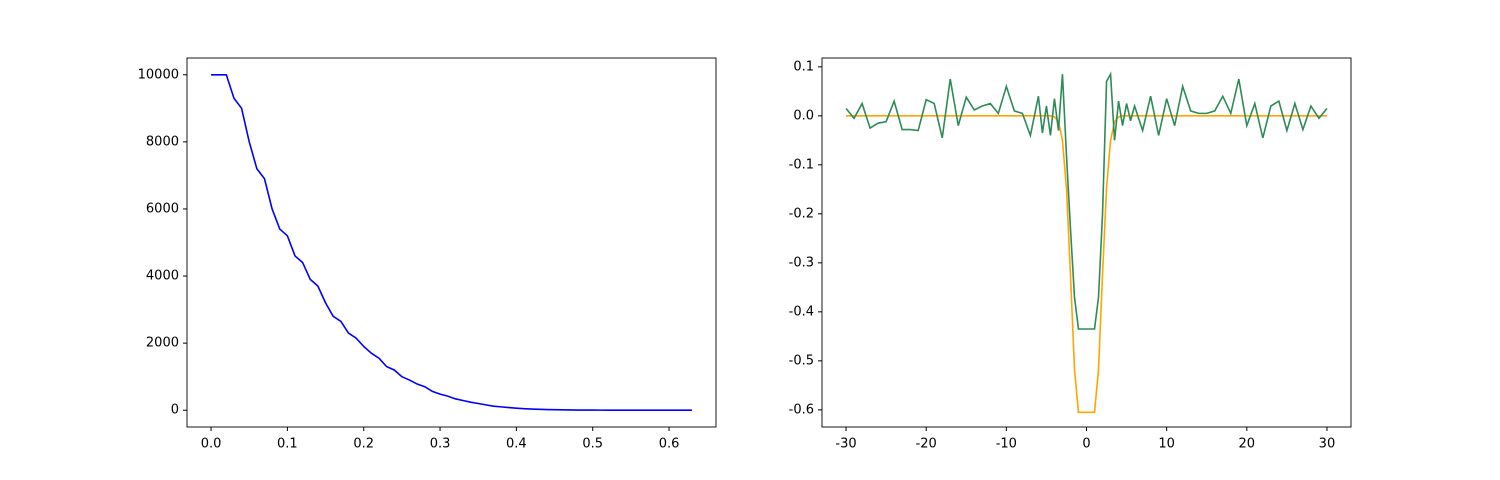 This screenshot has width=1500, height=480. I want to click on y-tick-label: -0.6, so click(801, 409).